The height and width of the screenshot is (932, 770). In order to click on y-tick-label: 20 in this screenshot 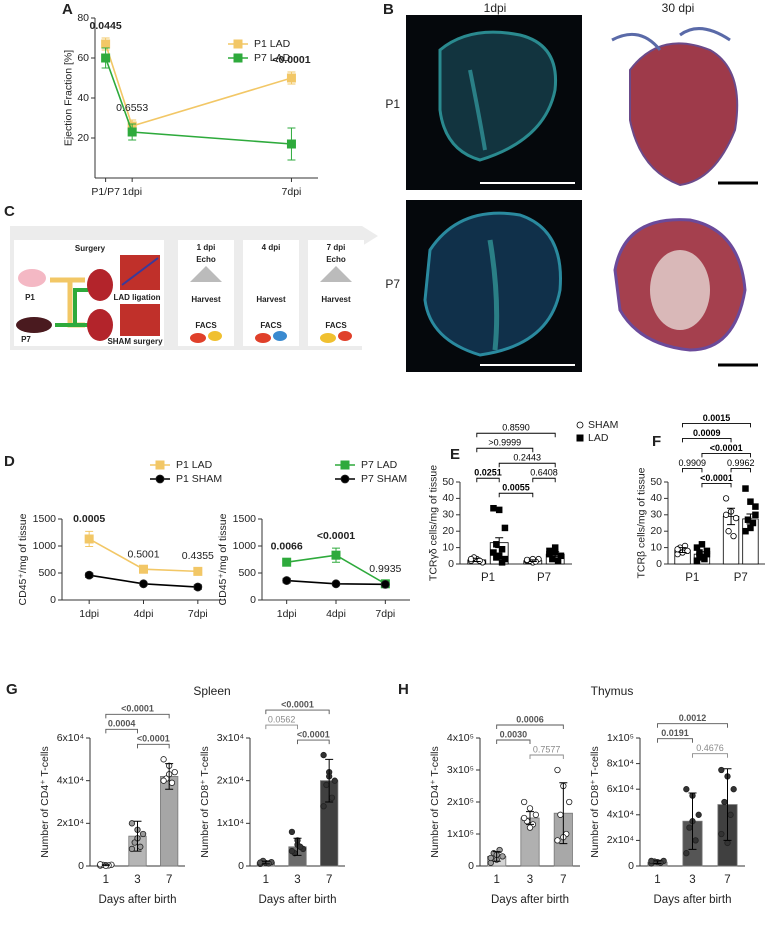, I will do `click(83, 138)`.